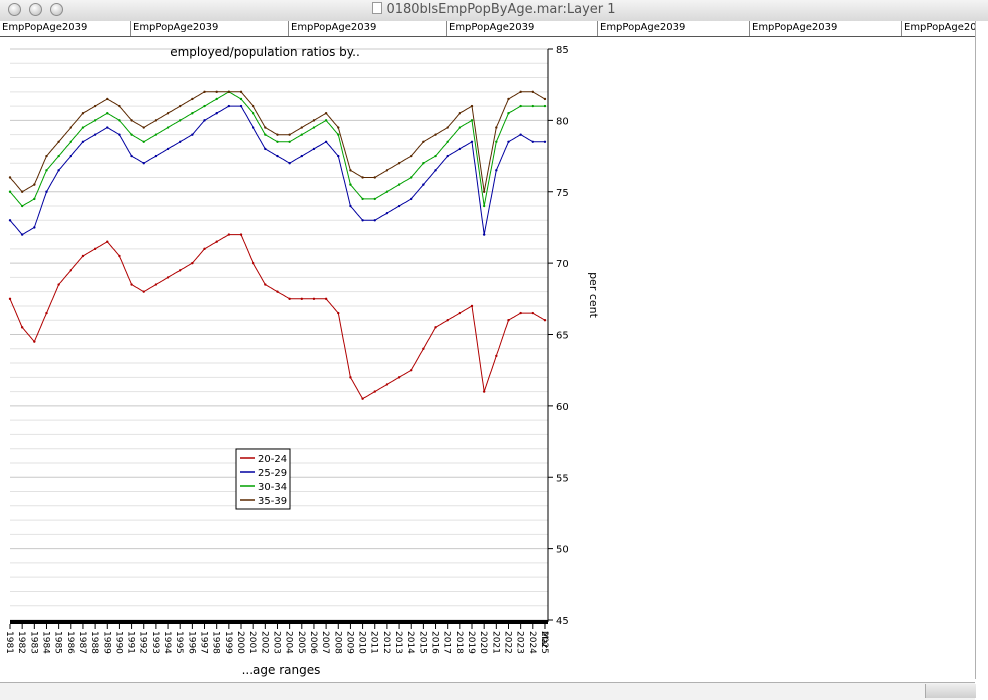 The height and width of the screenshot is (700, 988). I want to click on x-tick-label: 1995, so click(179, 642).